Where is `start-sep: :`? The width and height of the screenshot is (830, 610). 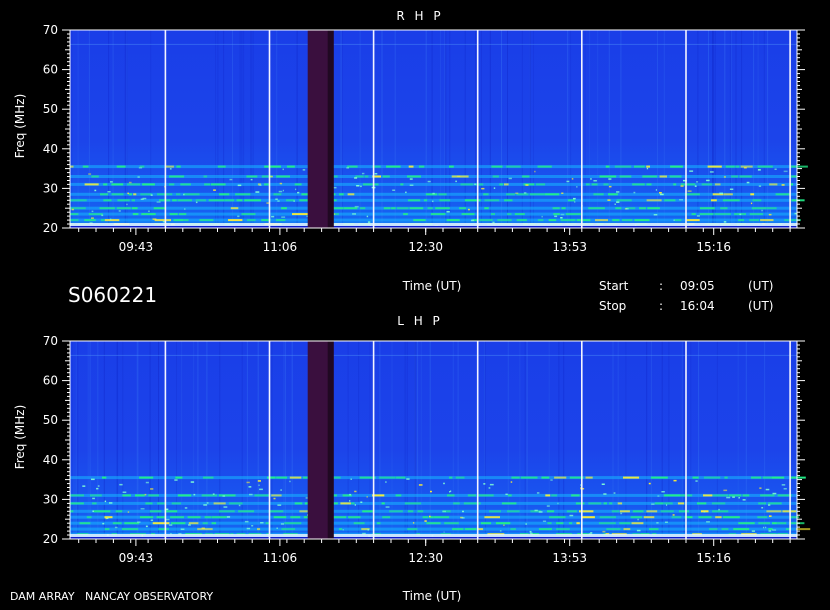 start-sep: : is located at coordinates (661, 286).